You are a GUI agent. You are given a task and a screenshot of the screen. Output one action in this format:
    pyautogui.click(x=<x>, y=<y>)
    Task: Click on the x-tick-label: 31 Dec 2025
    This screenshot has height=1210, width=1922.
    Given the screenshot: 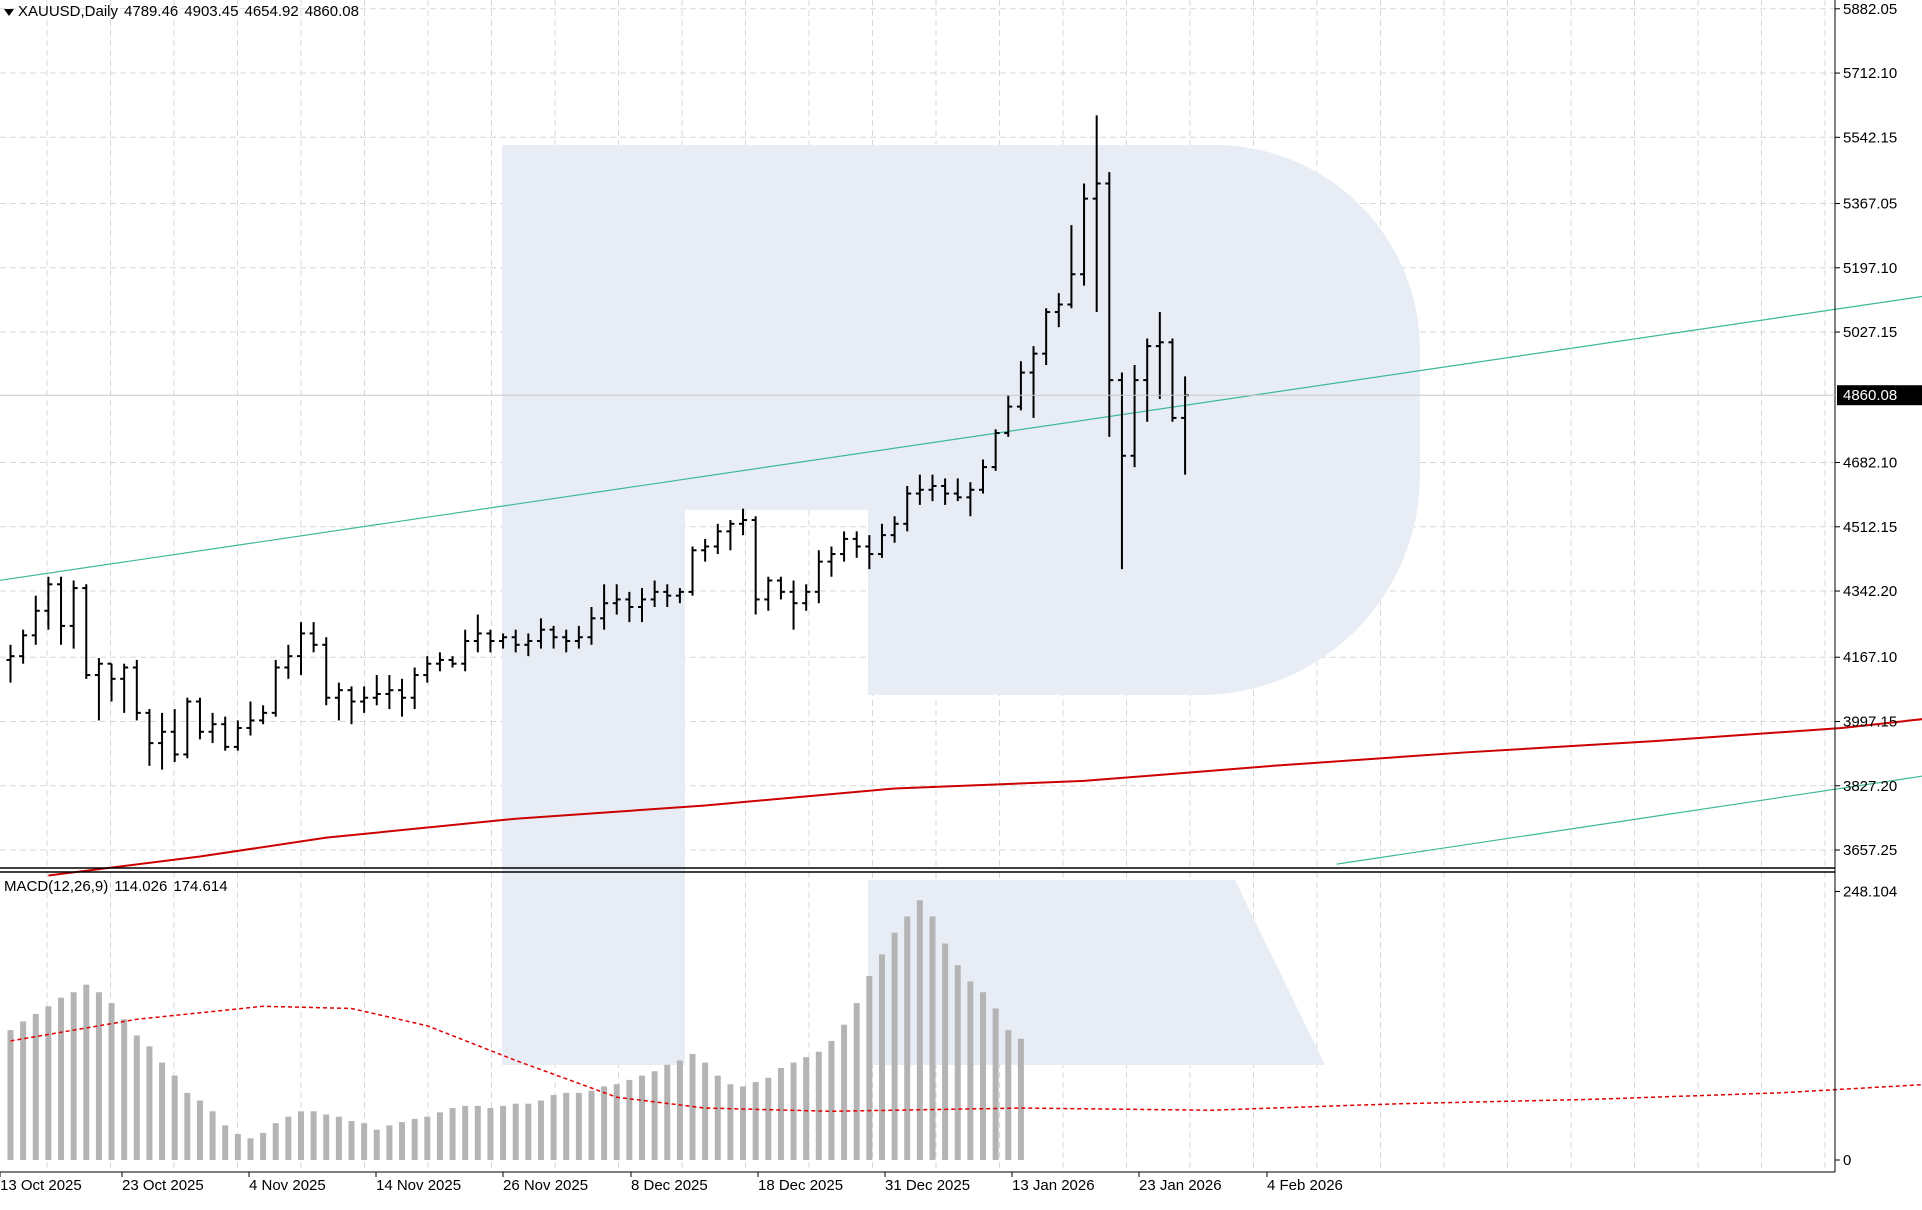 What is the action you would take?
    pyautogui.click(x=927, y=1185)
    